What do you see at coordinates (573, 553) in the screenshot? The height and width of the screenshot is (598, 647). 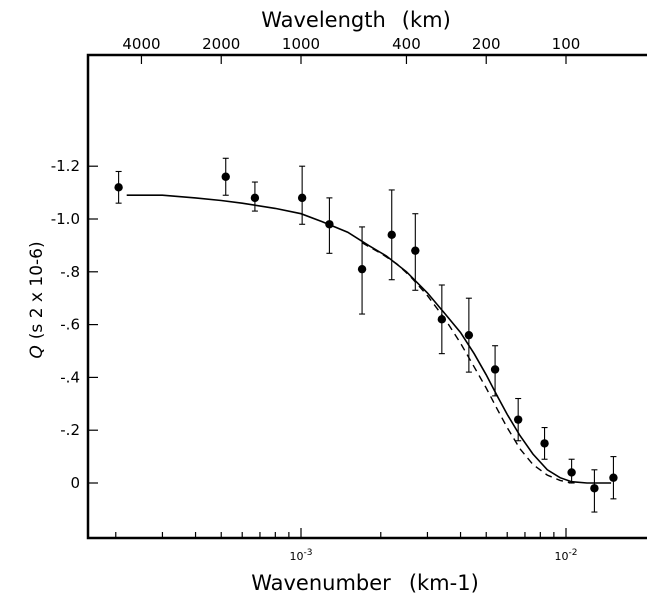 I see `x-tick-exponent: -2` at bounding box center [573, 553].